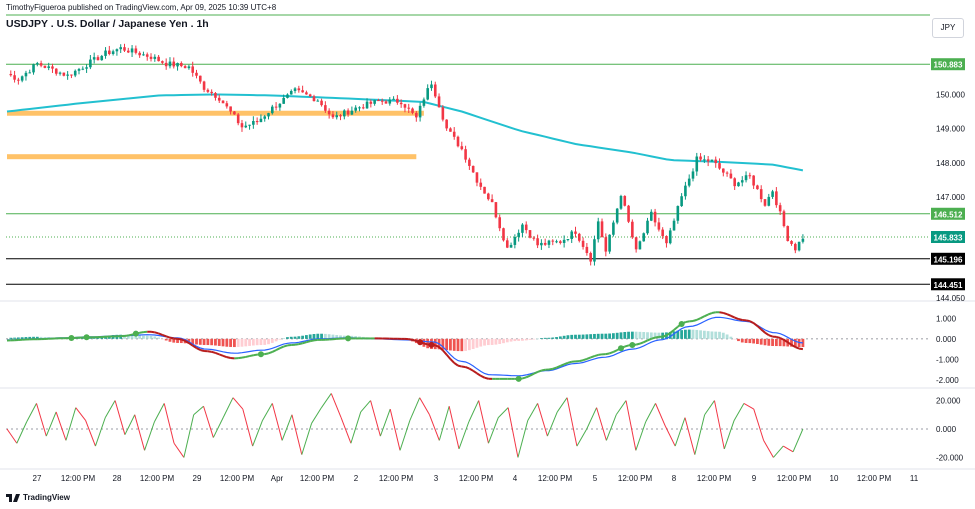 This screenshot has width=975, height=509. I want to click on ma-line, so click(405, 132).